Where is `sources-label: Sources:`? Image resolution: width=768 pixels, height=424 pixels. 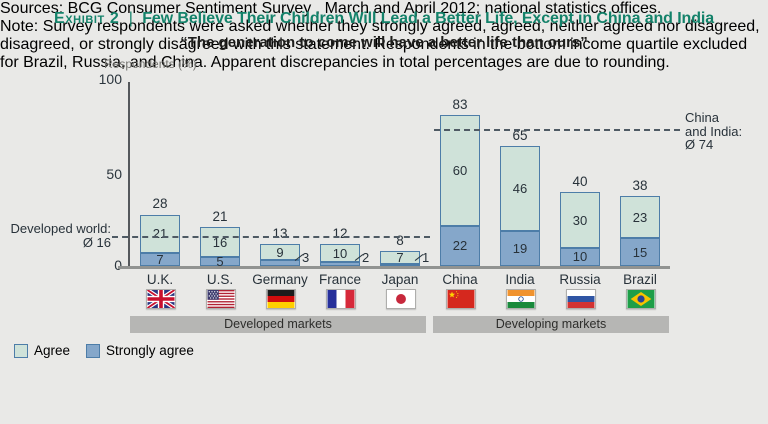 sources-label: Sources: is located at coordinates (32, 8).